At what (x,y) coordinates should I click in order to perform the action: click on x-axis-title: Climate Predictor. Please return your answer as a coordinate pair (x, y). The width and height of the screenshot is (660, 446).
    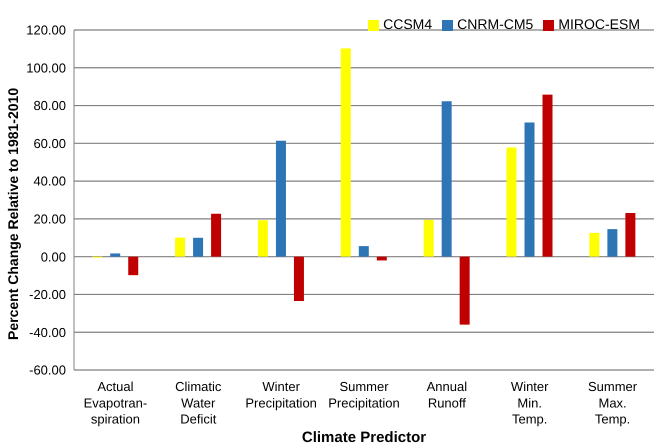
    Looking at the image, I should click on (364, 437).